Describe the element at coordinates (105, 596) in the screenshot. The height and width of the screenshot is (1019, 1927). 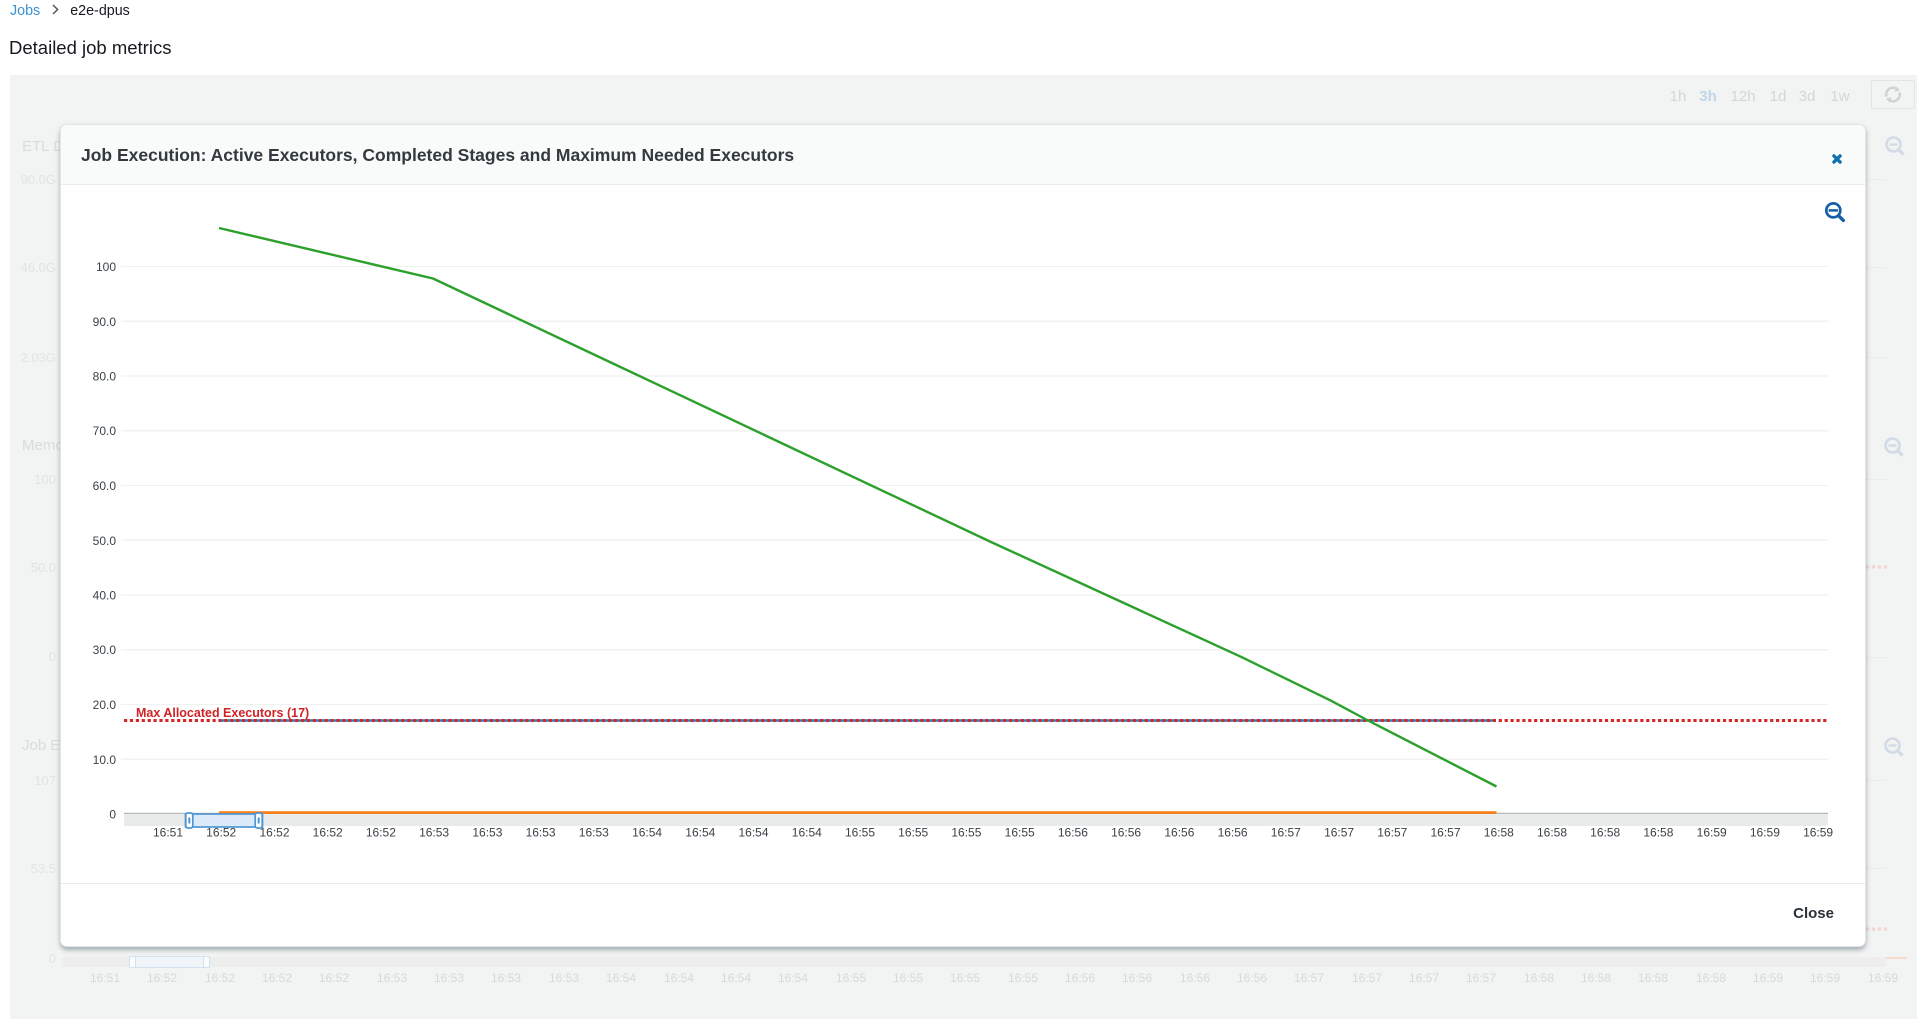
I see `svg-text: 40.0` at that location.